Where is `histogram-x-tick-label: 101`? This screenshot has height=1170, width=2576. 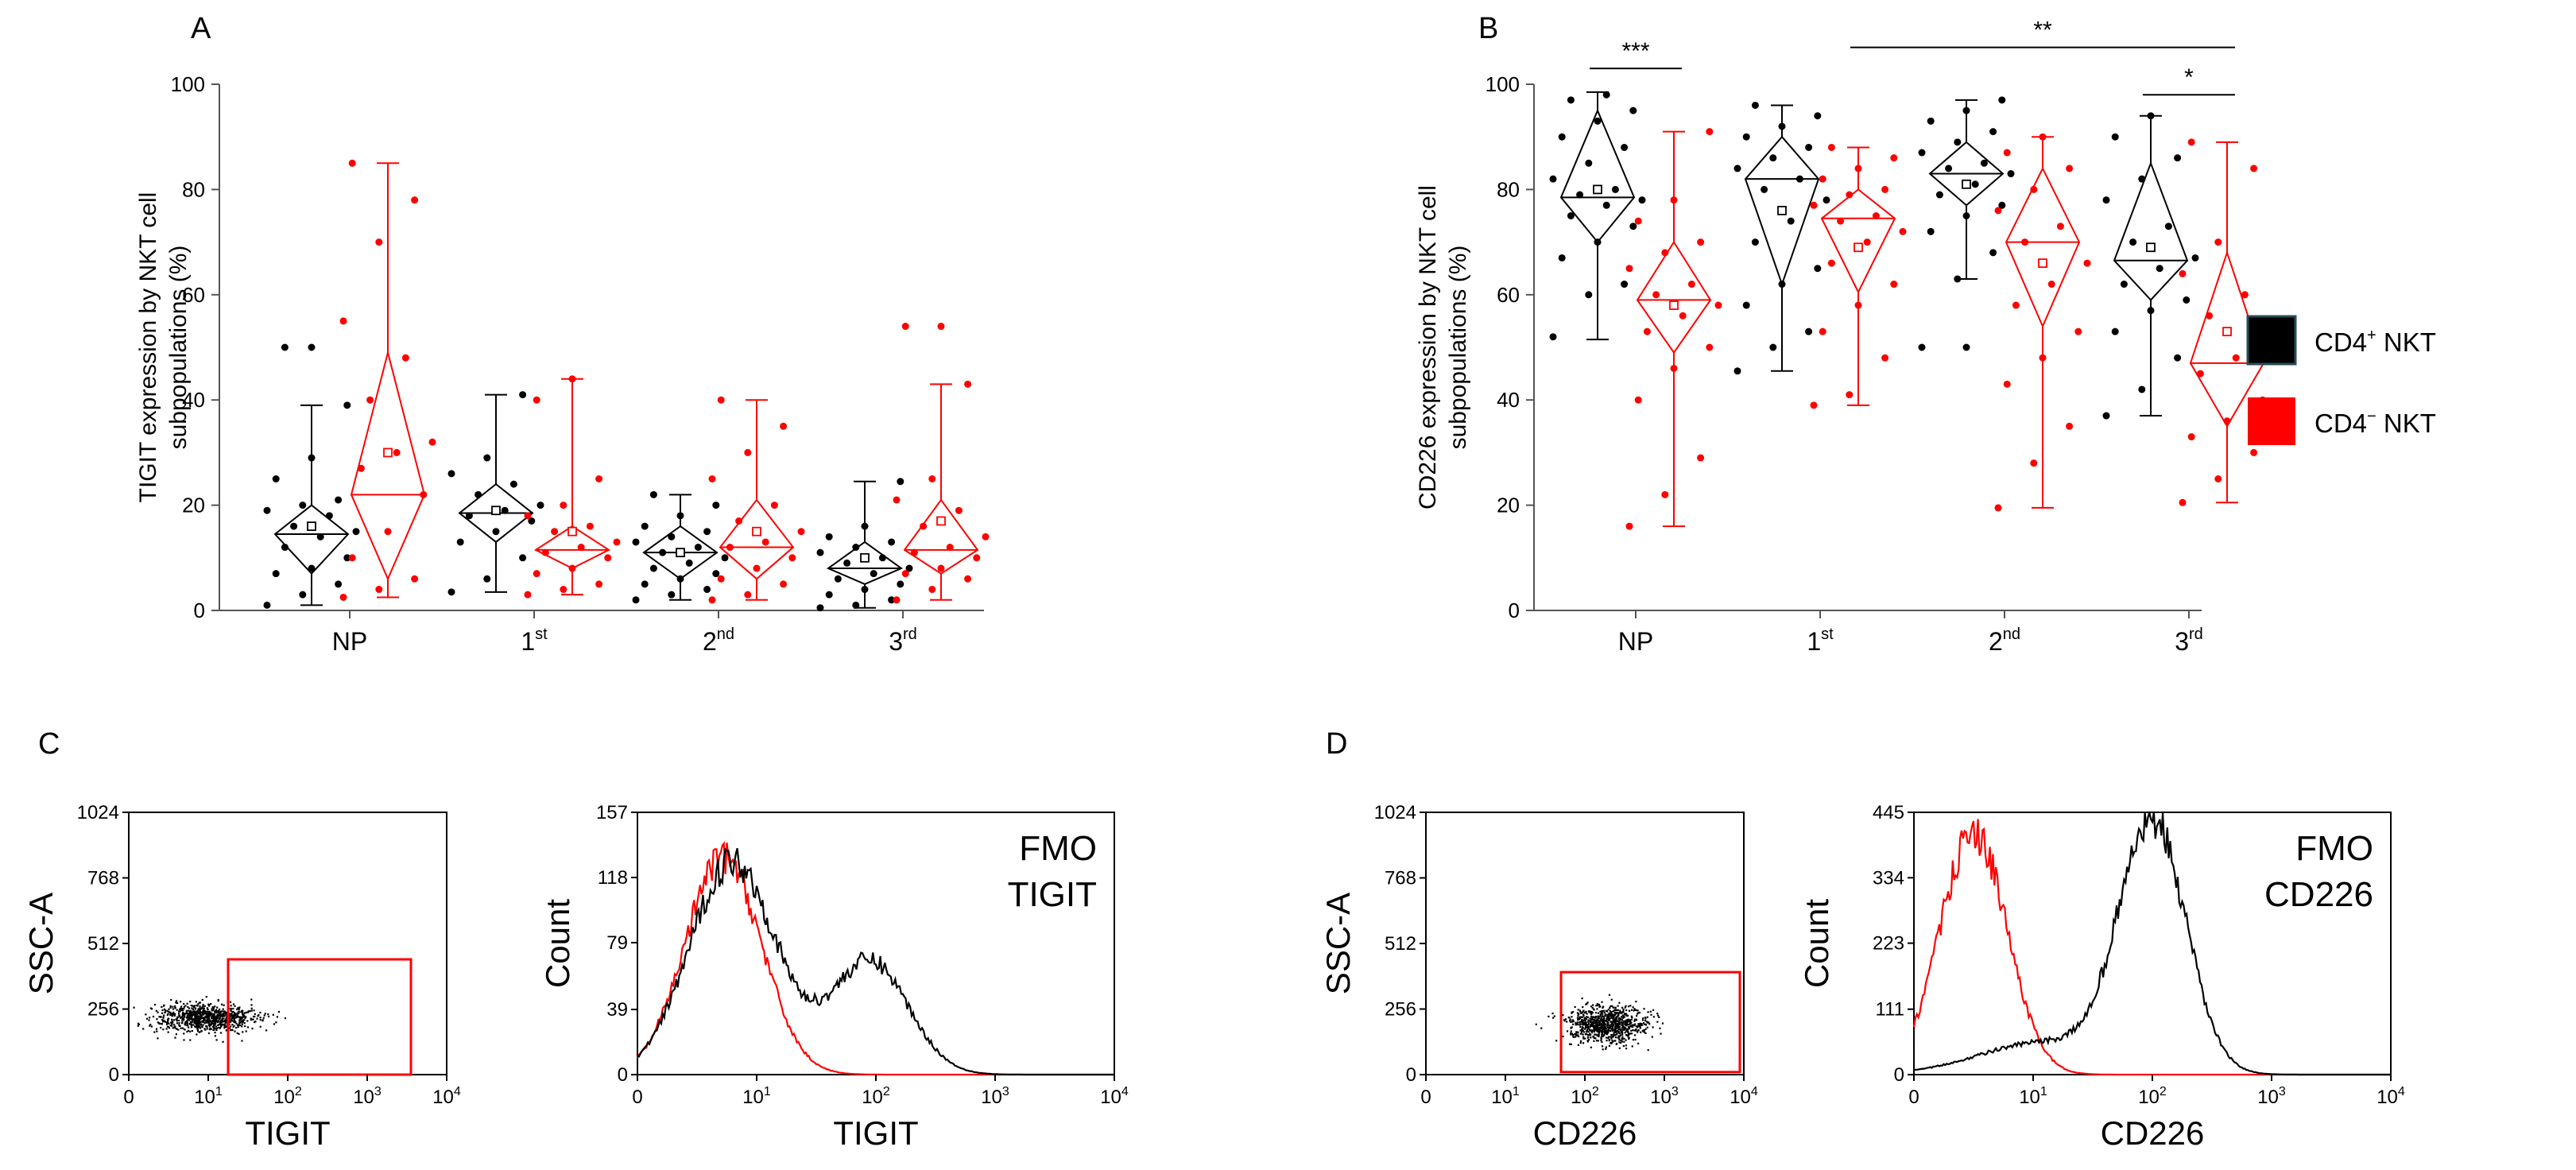
histogram-x-tick-label: 101 is located at coordinates (756, 1096).